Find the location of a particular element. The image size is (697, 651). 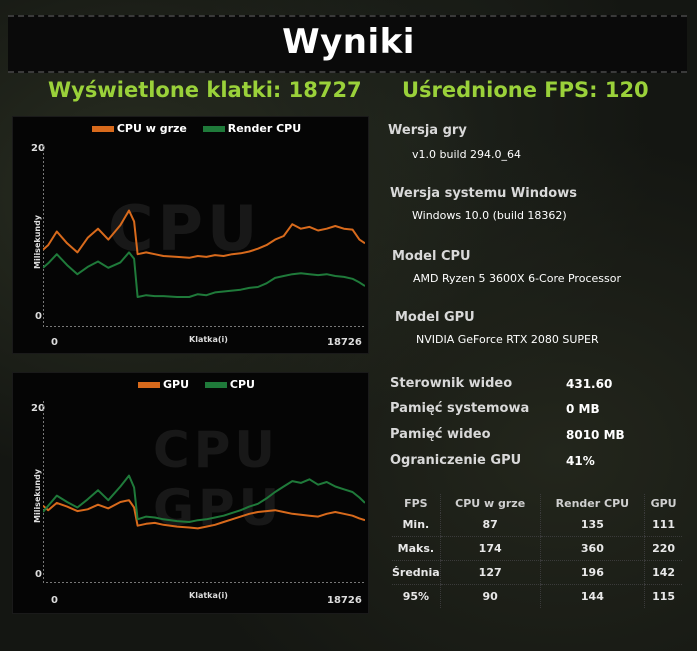

system-memory-label: Pamięć systemowa is located at coordinates (460, 408).